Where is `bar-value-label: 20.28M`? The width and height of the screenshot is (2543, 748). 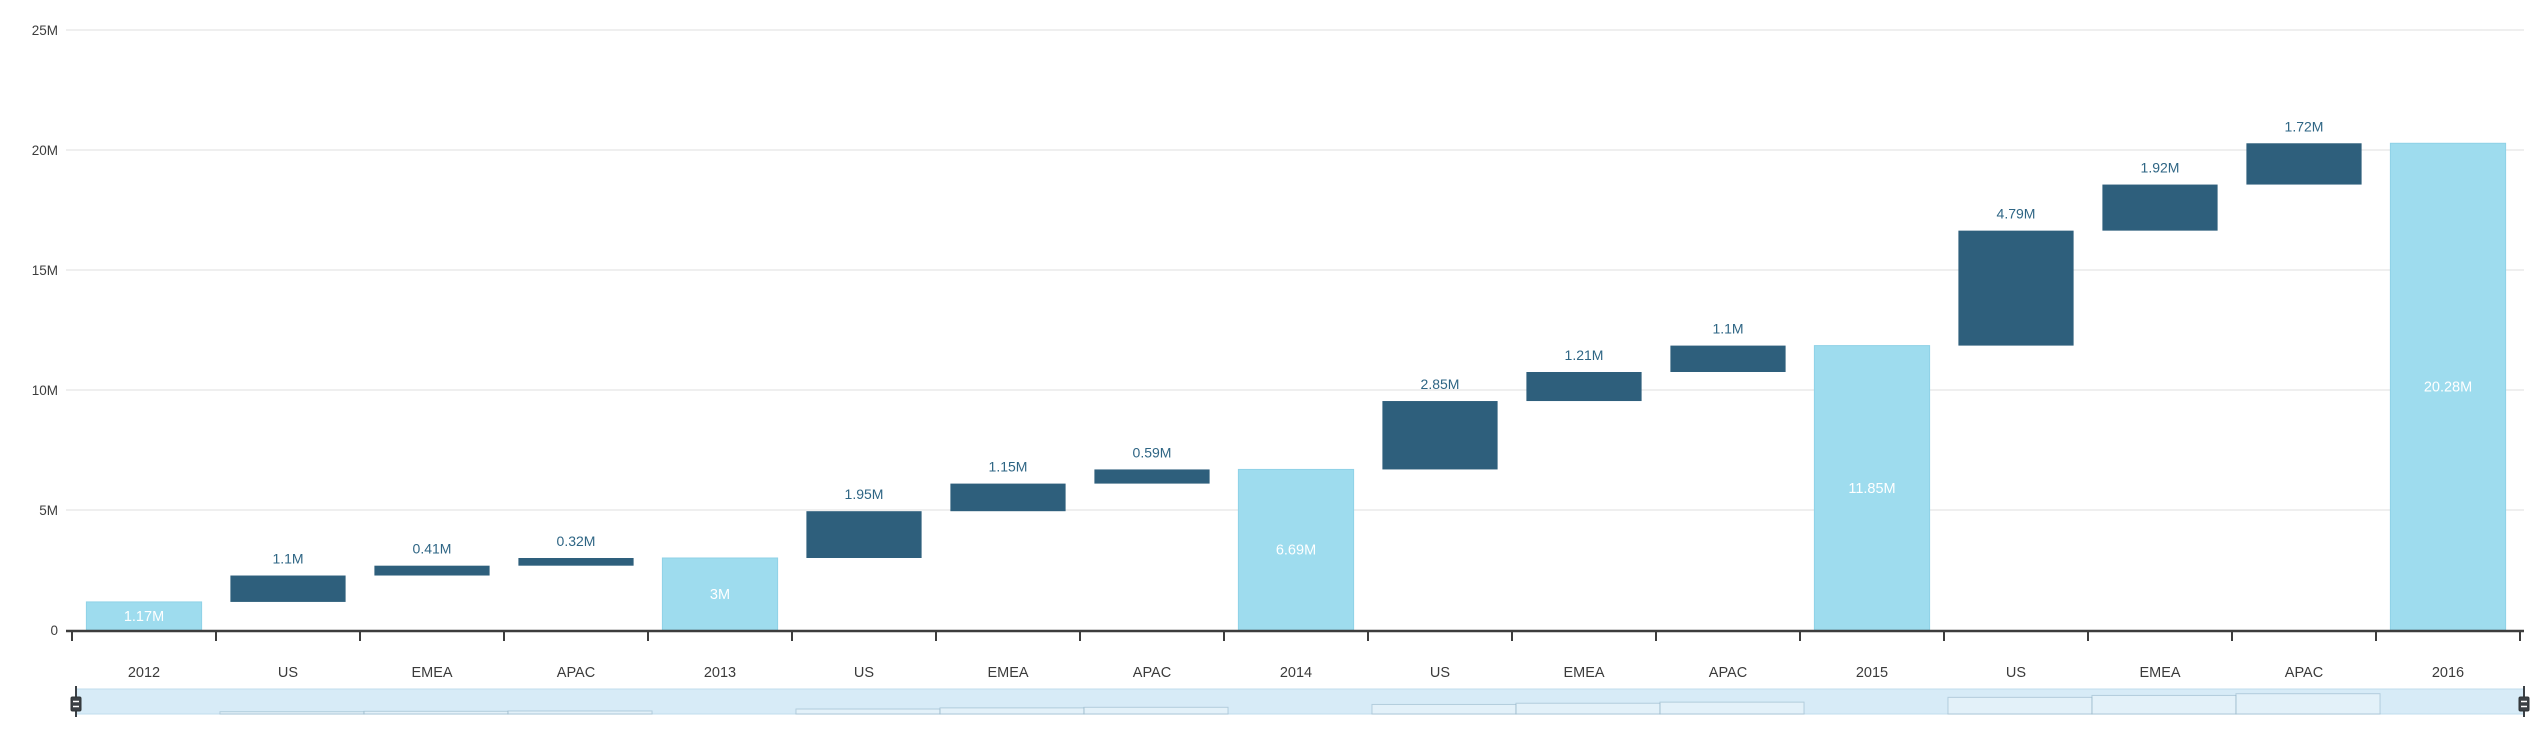
bar-value-label: 20.28M is located at coordinates (2448, 388).